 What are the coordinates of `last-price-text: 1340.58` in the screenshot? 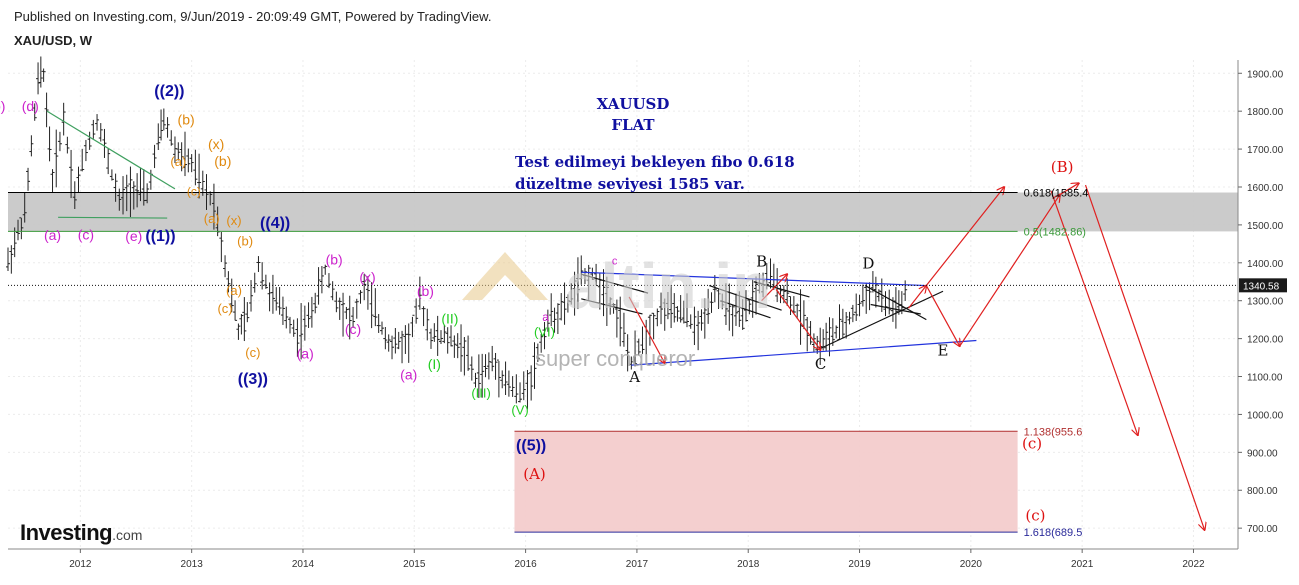 It's located at (1261, 286).